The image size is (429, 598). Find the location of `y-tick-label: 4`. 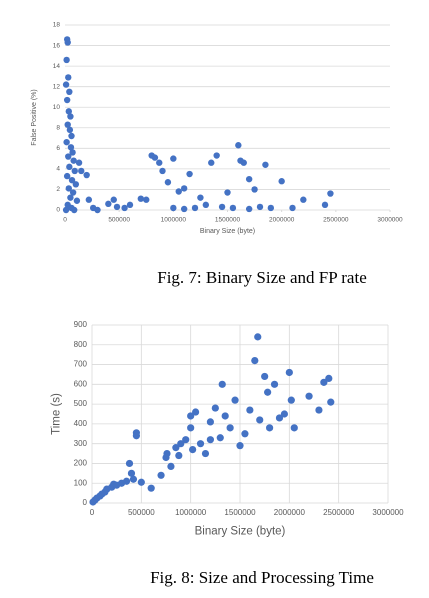

y-tick-label: 4 is located at coordinates (58, 169).